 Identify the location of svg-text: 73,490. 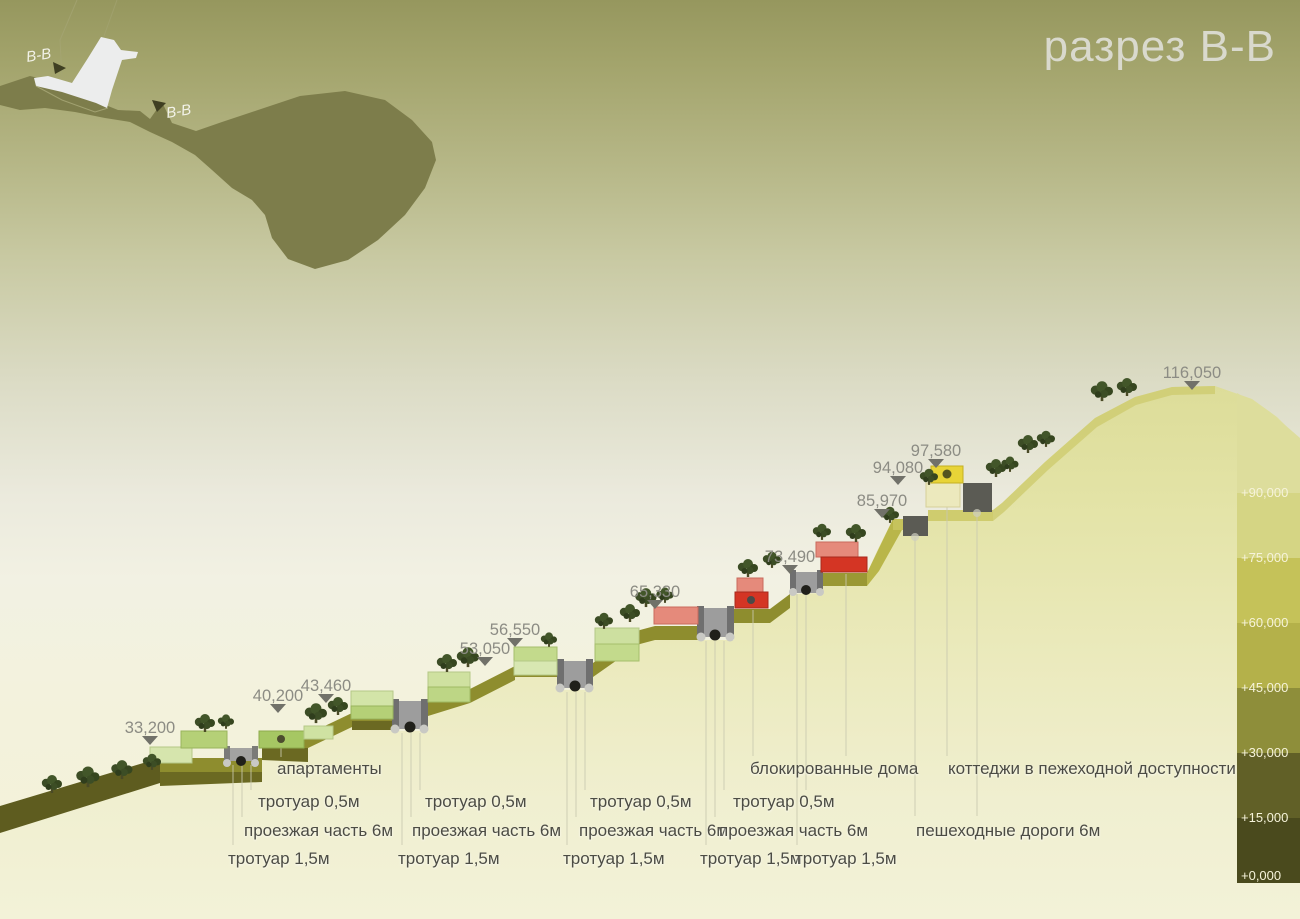
(790, 557).